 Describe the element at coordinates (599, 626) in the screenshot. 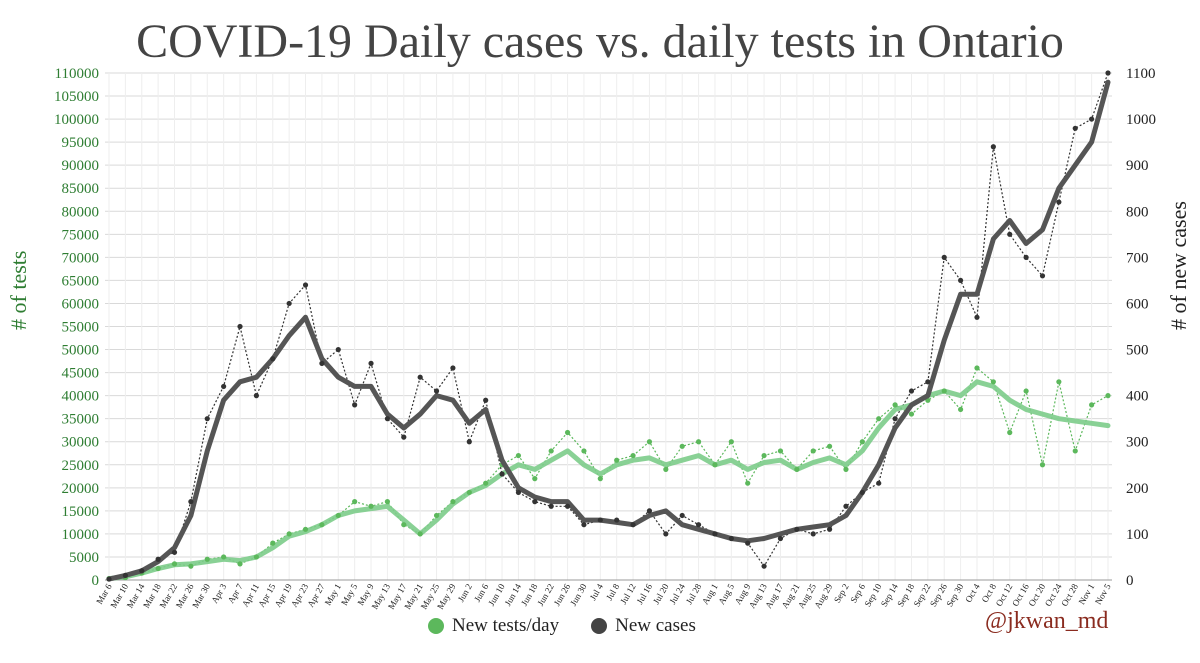

I see `legend-swatch-cases` at that location.